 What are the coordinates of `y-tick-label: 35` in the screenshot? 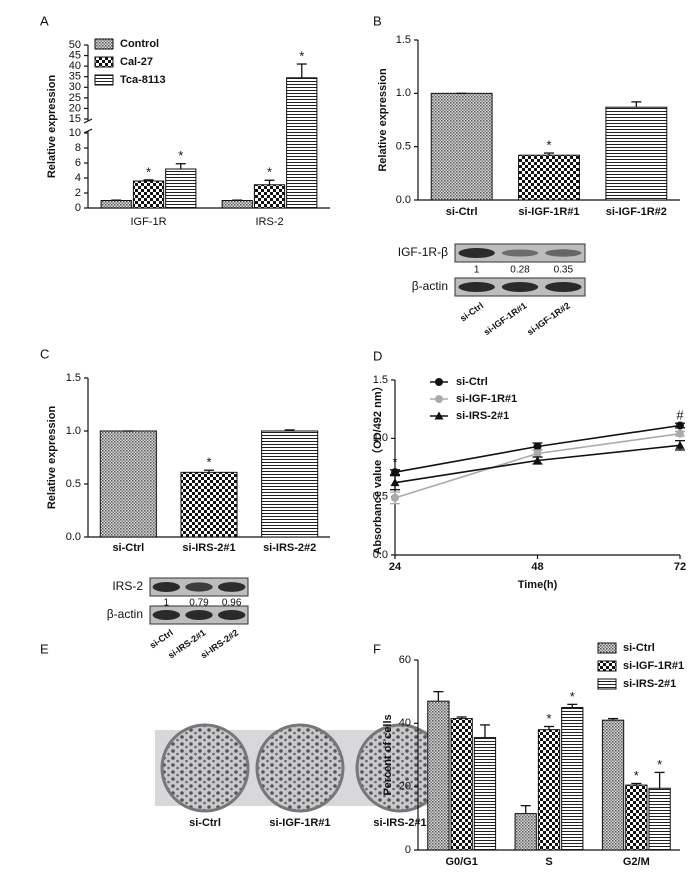 It's located at (75, 77).